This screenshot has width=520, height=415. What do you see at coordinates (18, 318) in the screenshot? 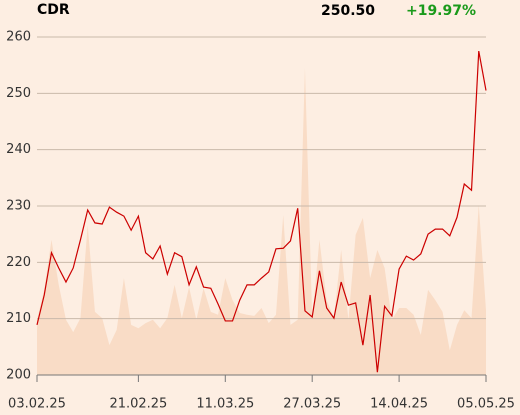
I see `y-tick-label: 210` at bounding box center [18, 318].